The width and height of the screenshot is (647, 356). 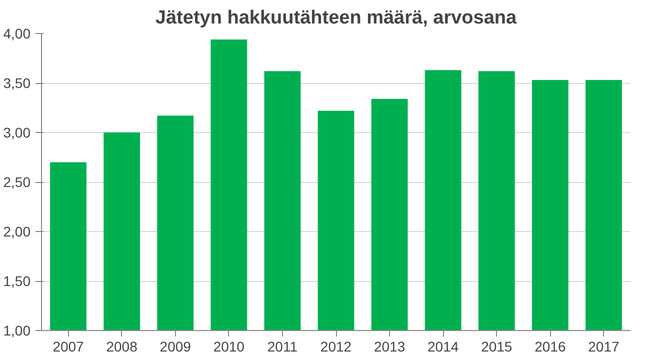 I want to click on x-tick-label: 2013, so click(x=390, y=346).